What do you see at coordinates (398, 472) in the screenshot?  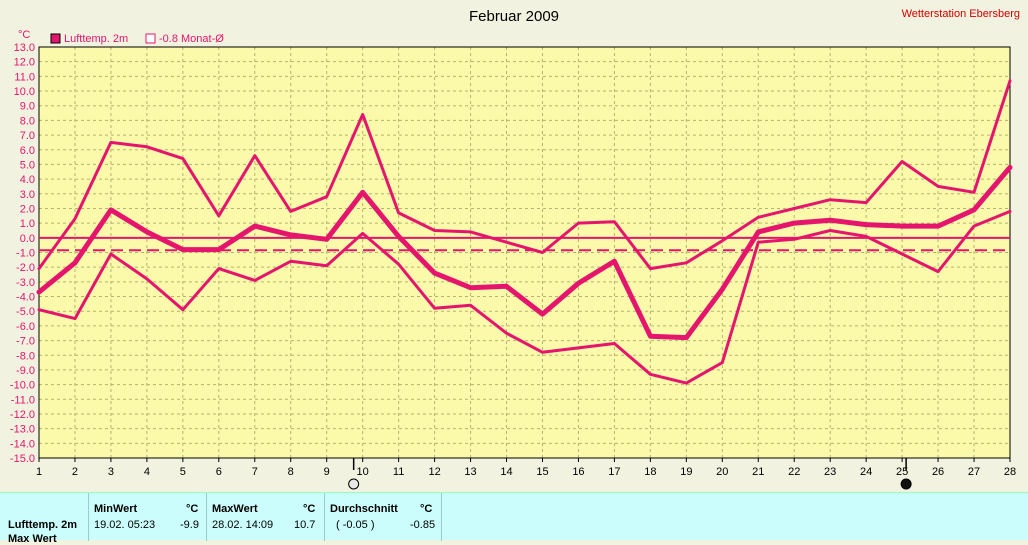 I see `x-tick-label: 11` at bounding box center [398, 472].